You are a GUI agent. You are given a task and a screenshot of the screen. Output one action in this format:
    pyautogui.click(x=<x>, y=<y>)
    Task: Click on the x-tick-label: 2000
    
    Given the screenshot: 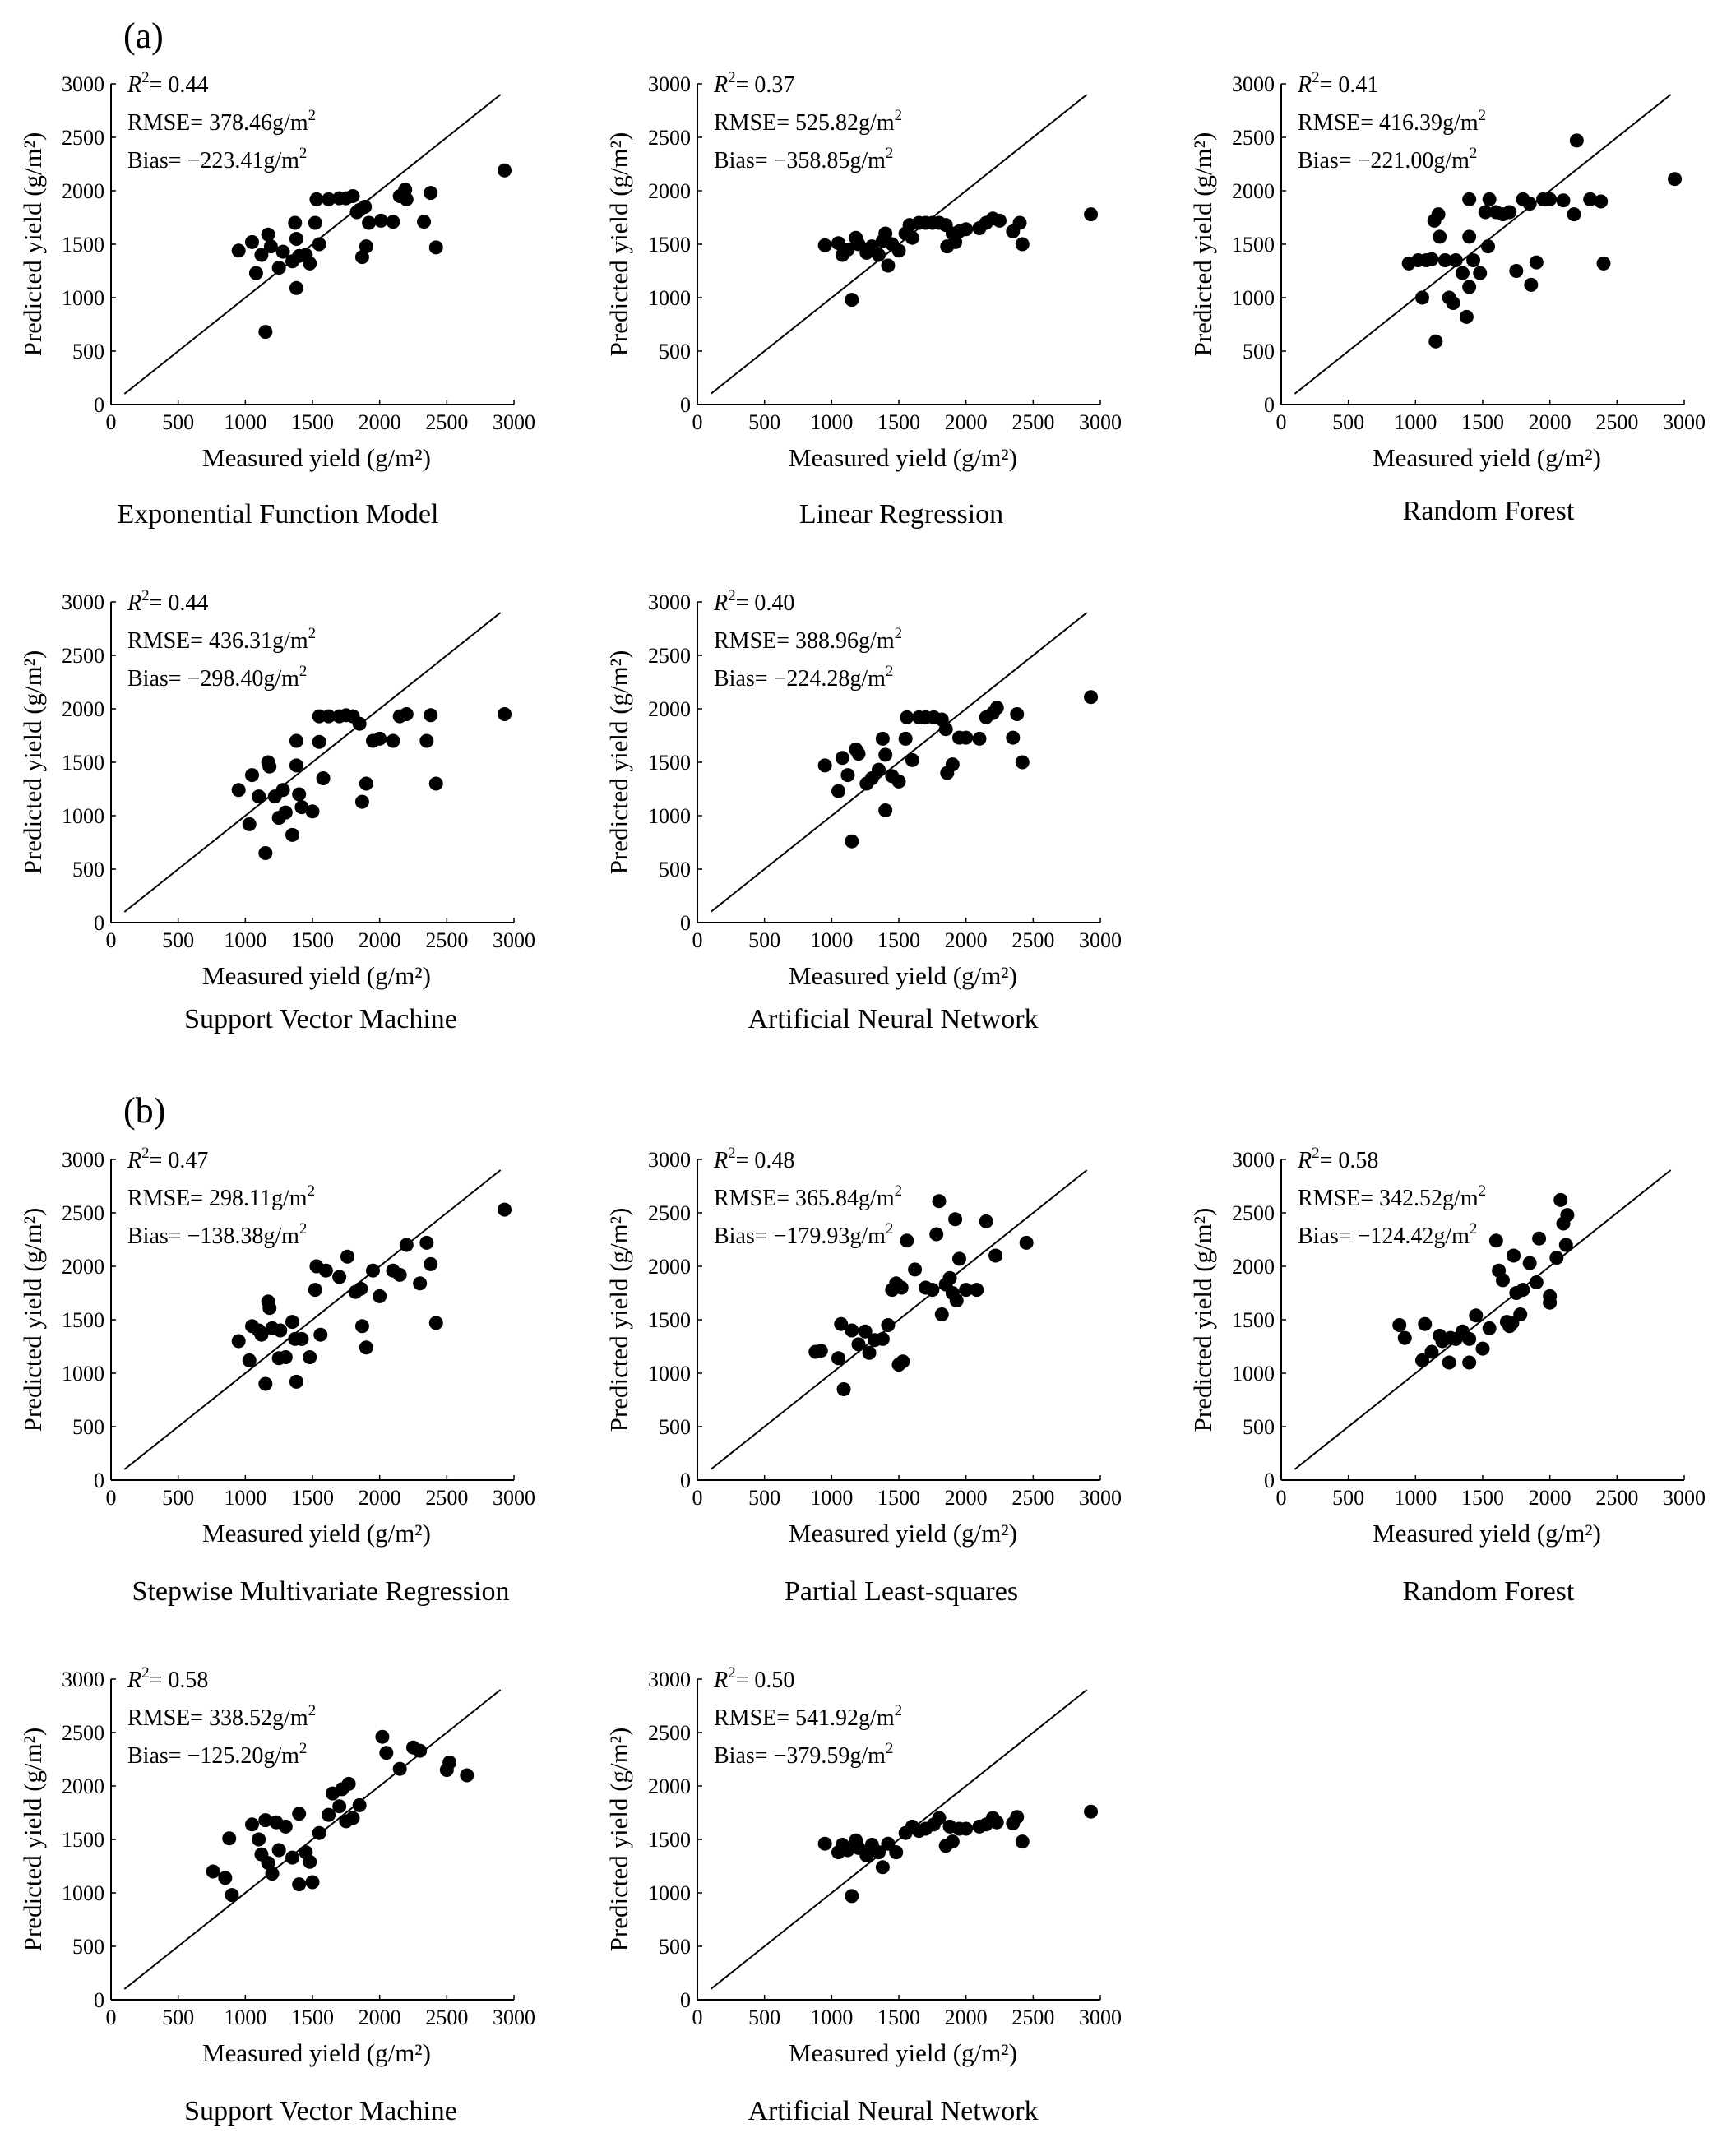 What is the action you would take?
    pyautogui.click(x=380, y=1498)
    